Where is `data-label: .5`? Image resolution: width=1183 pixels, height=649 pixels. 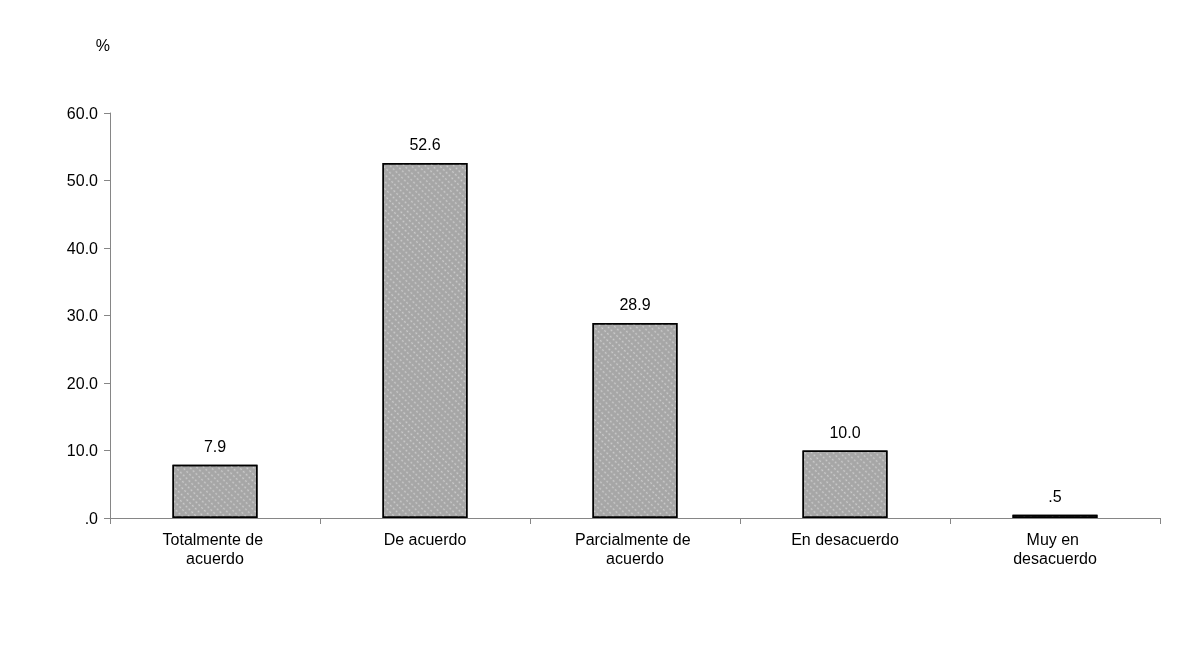 data-label: .5 is located at coordinates (1055, 497).